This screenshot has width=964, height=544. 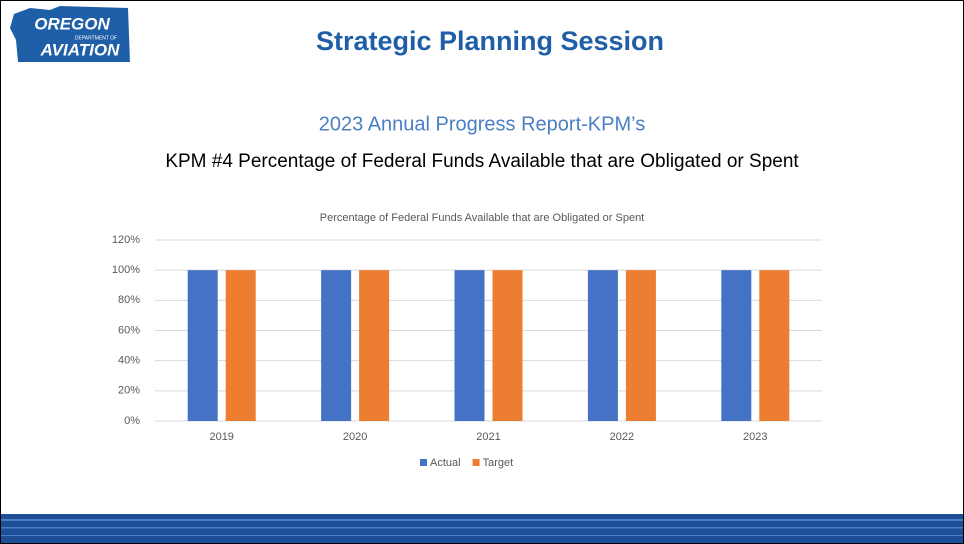 What do you see at coordinates (498, 463) in the screenshot?
I see `legend-label: Target` at bounding box center [498, 463].